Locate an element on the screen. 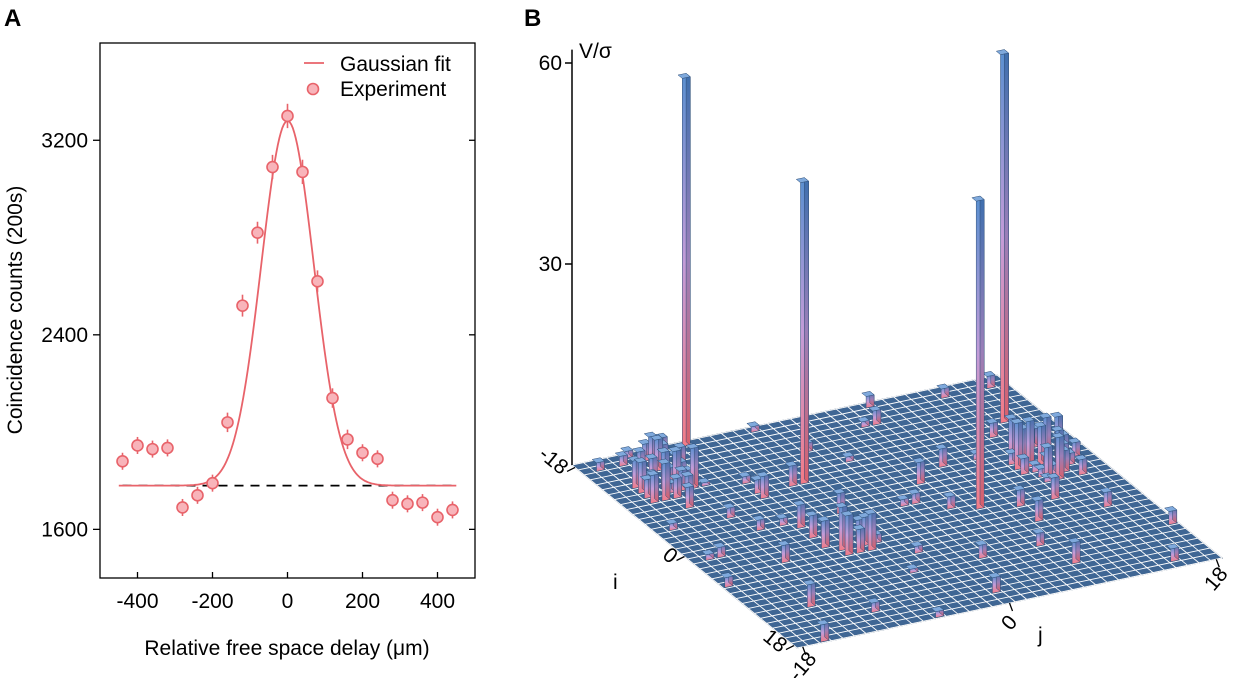 The height and width of the screenshot is (678, 1241). j-tick-label: 0 is located at coordinates (1009, 623).